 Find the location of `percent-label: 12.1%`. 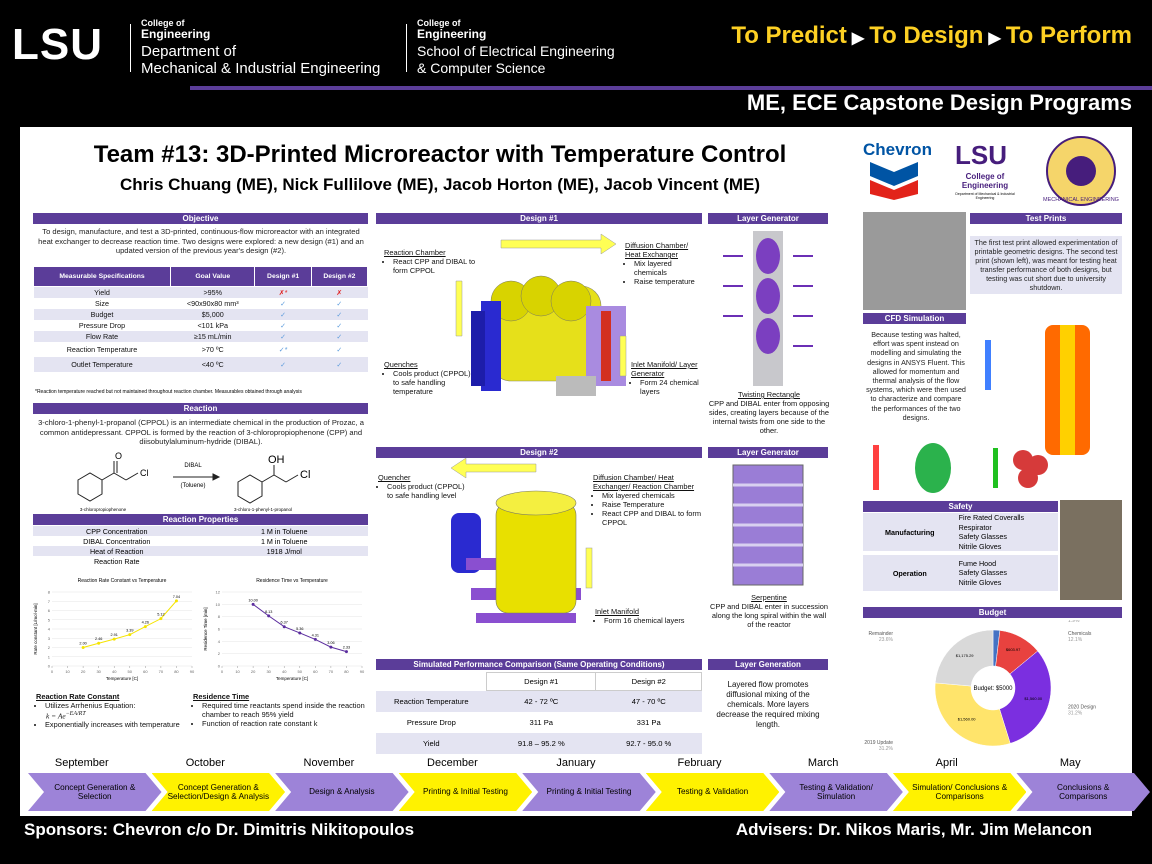

percent-label: 12.1% is located at coordinates (1075, 640).